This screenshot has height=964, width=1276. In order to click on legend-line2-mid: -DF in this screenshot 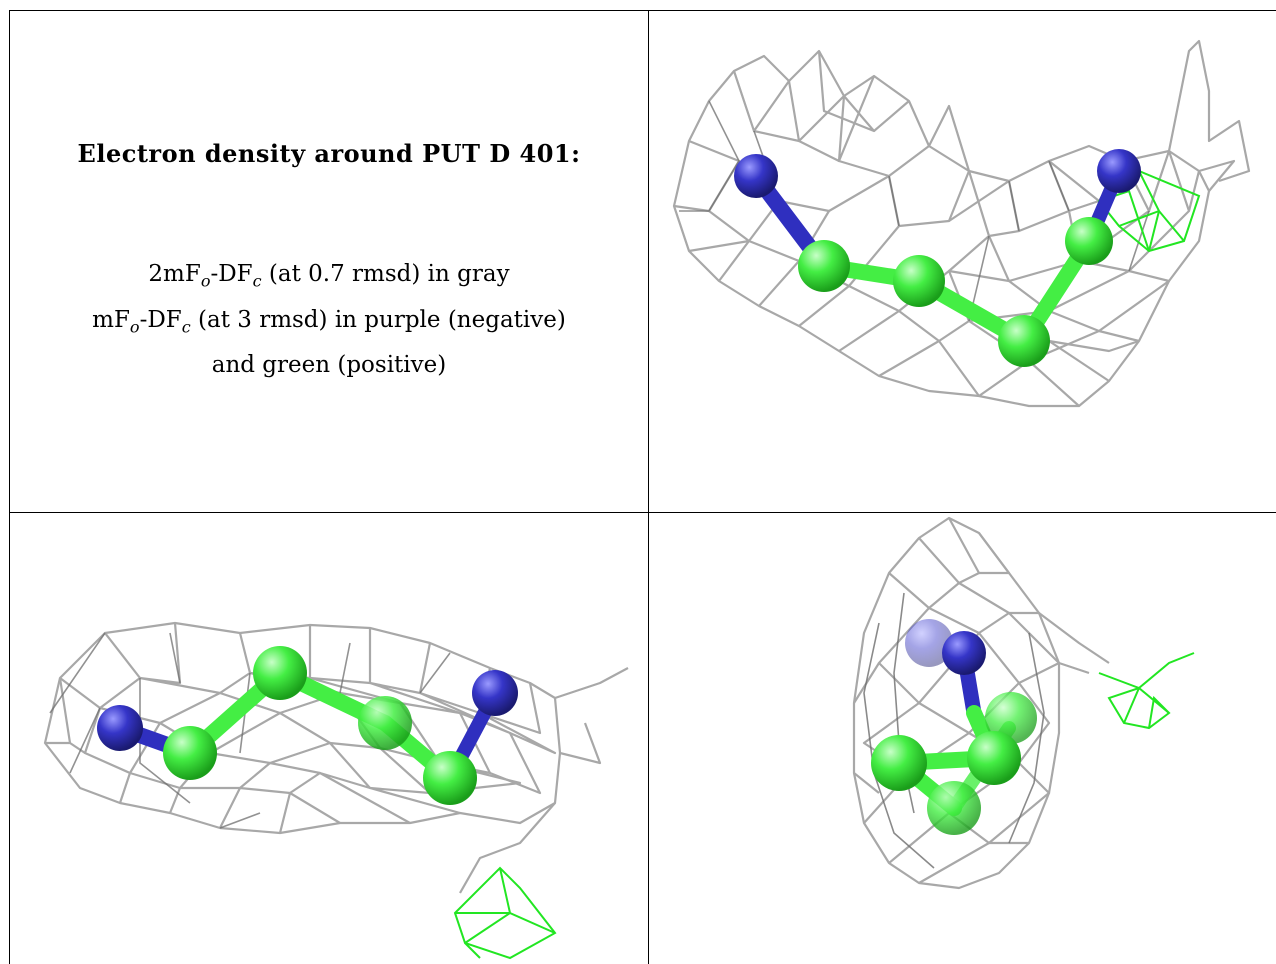, I will do `click(160, 319)`.